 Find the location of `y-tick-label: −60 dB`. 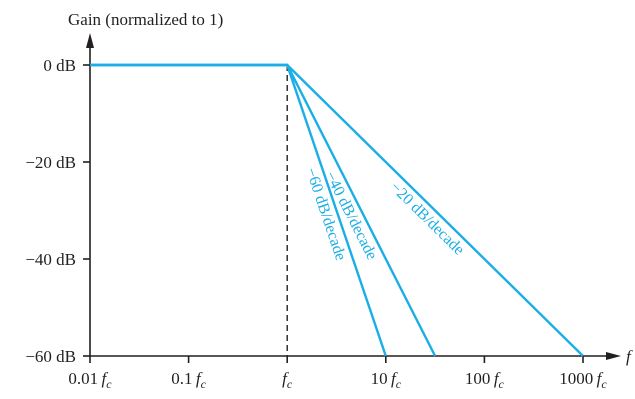

y-tick-label: −60 dB is located at coordinates (50, 356).